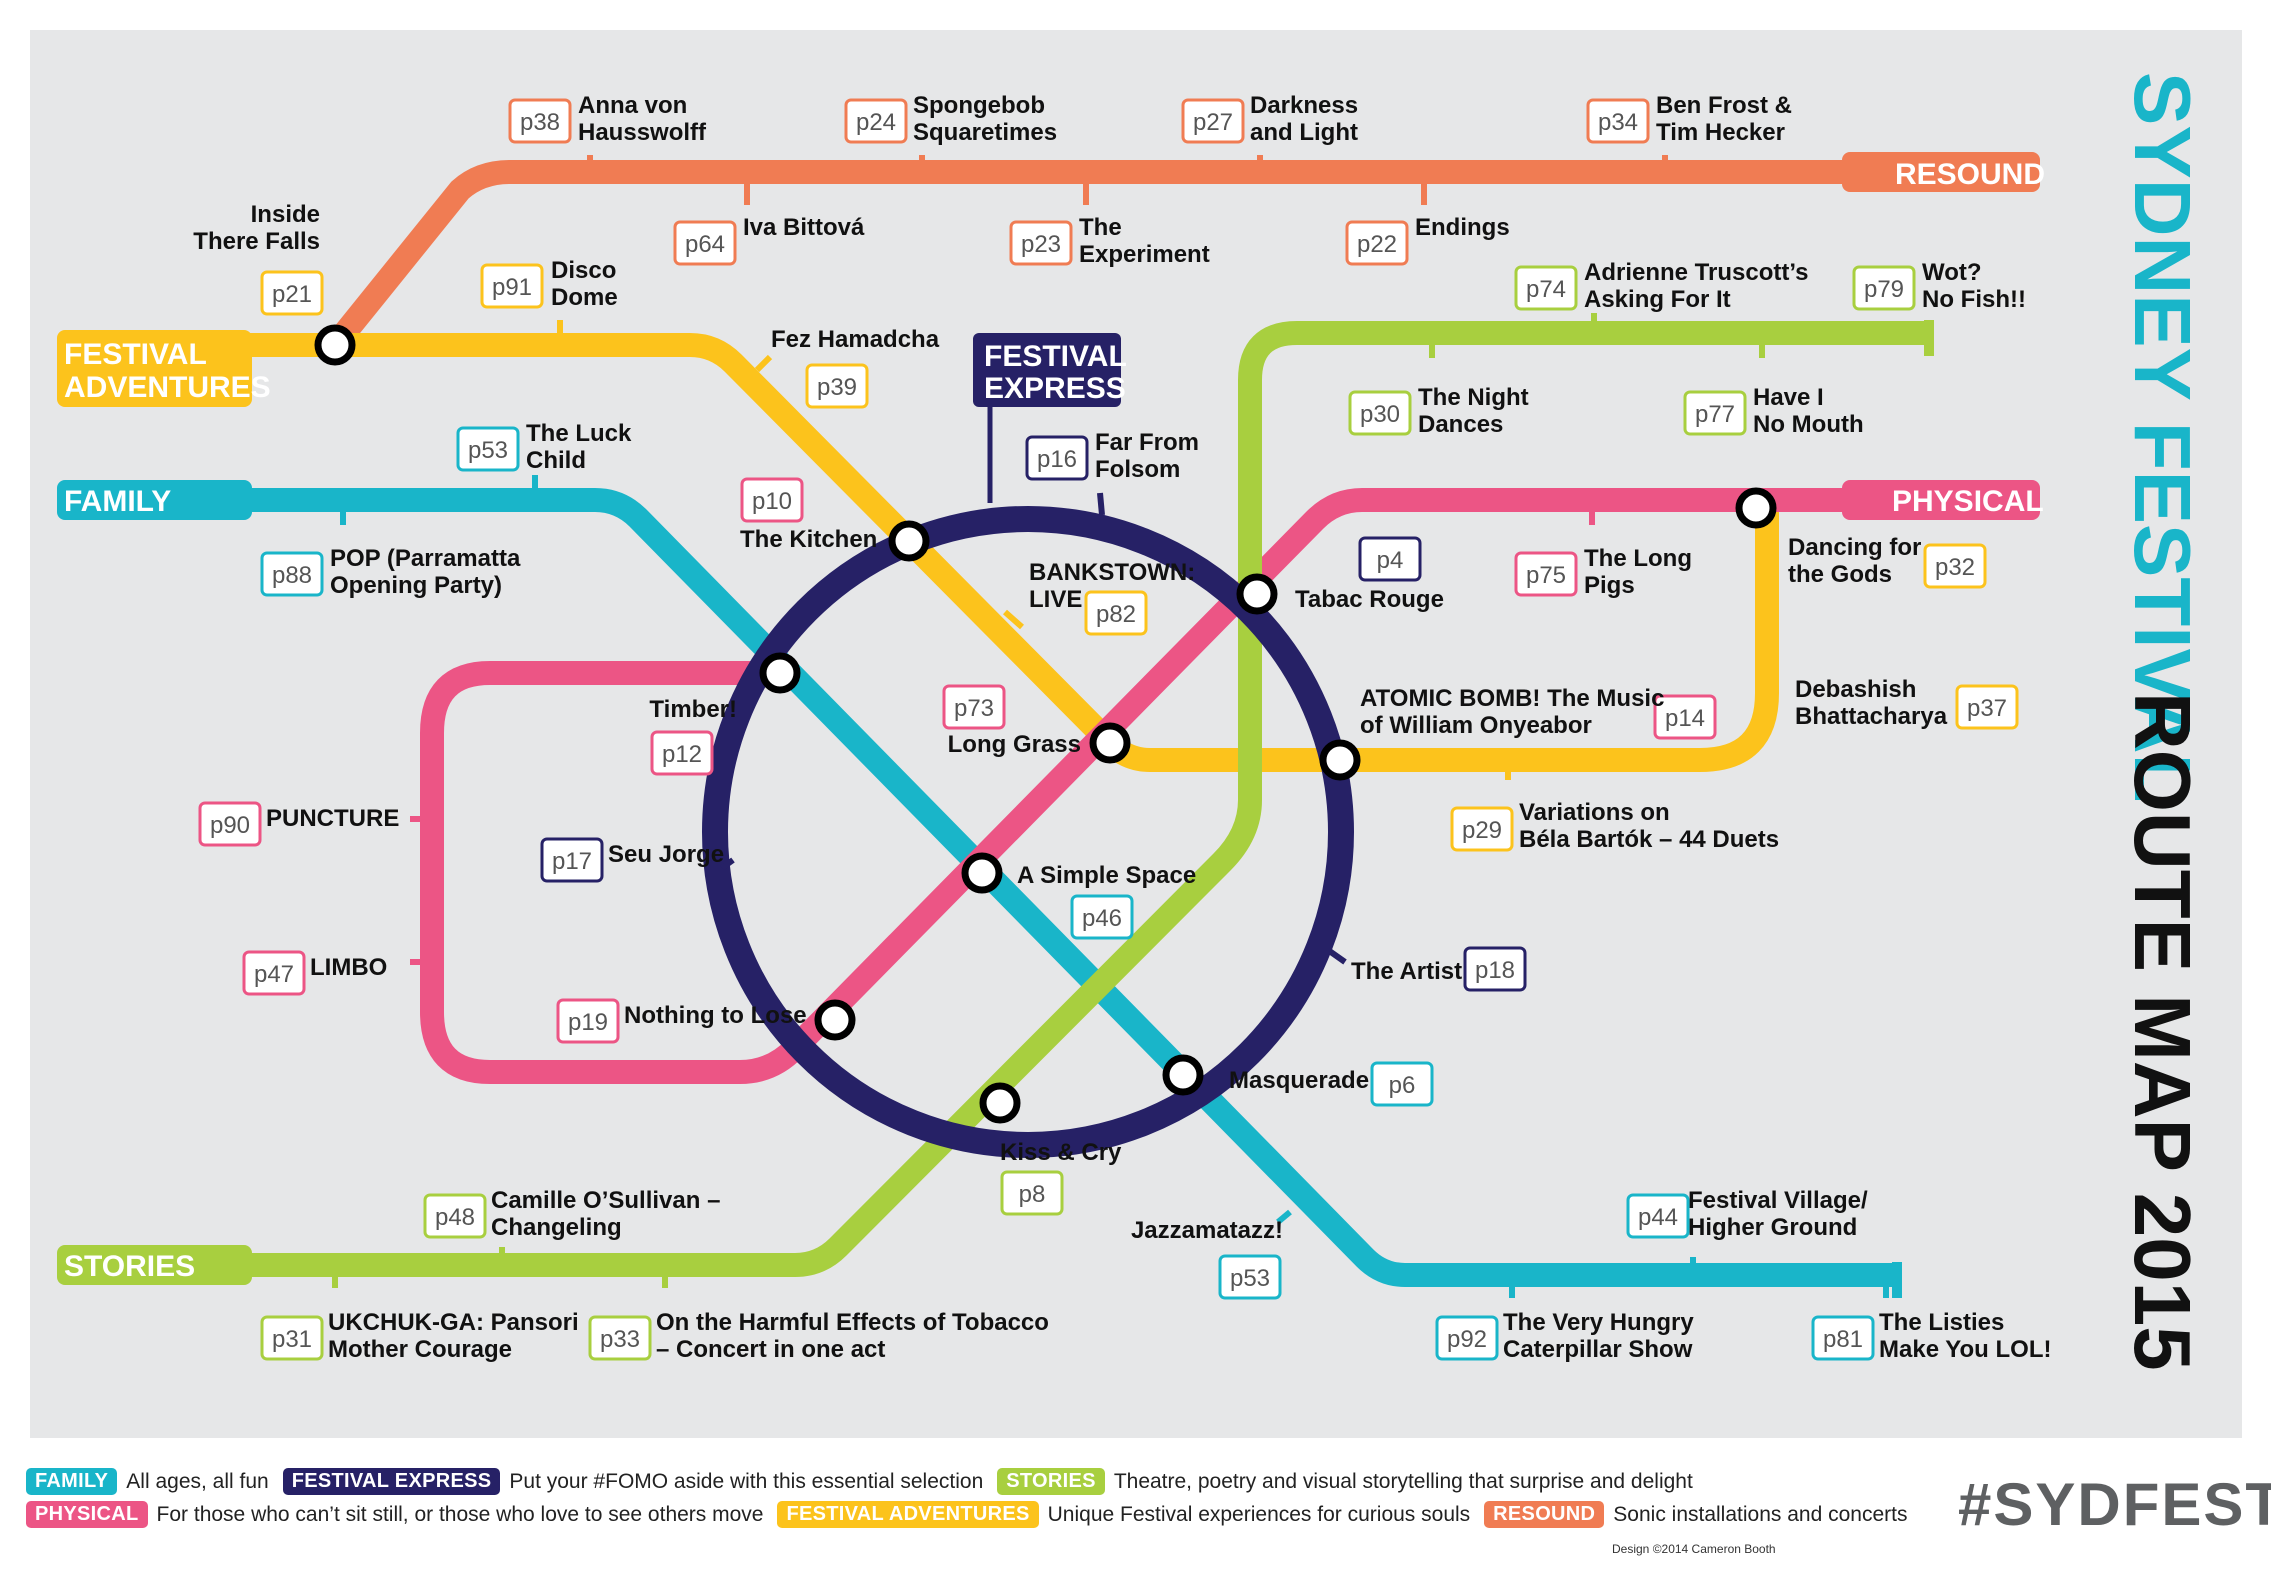  Describe the element at coordinates (1369, 599) in the screenshot. I see `stop-name-line1: Tabac Rouge` at that location.